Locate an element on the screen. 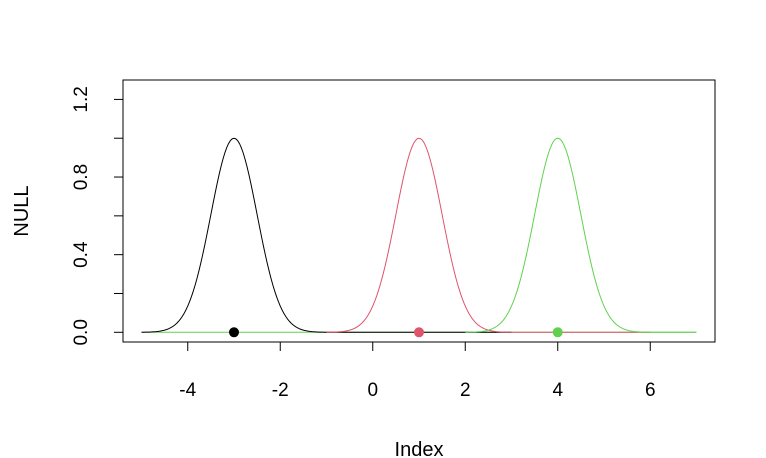  y-tick-label: 0.8 is located at coordinates (81, 177).